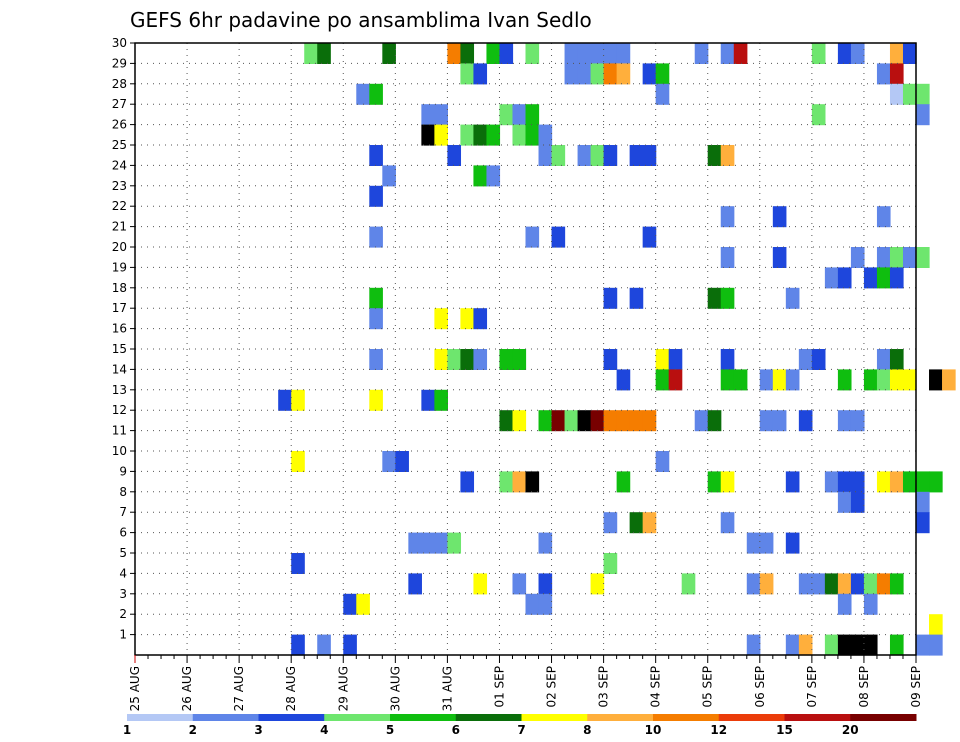 The height and width of the screenshot is (742, 960). What do you see at coordinates (123, 533) in the screenshot?
I see `y-tick-label: 6` at bounding box center [123, 533].